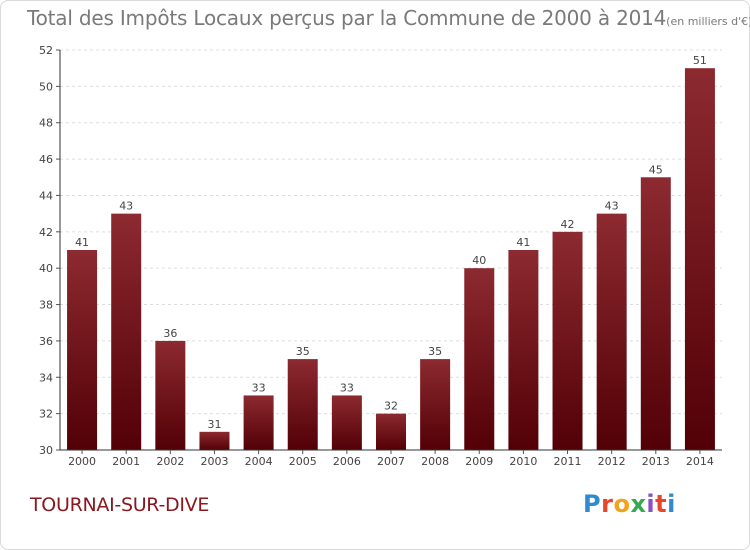  Describe the element at coordinates (214, 461) in the screenshot. I see `x-tick-label-2003: 2003` at that location.